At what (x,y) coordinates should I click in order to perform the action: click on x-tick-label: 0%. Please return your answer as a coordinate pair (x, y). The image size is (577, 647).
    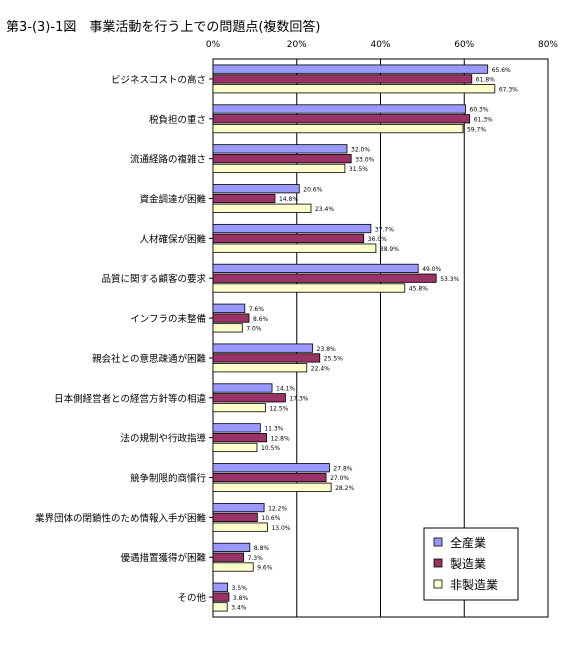
    Looking at the image, I should click on (213, 45).